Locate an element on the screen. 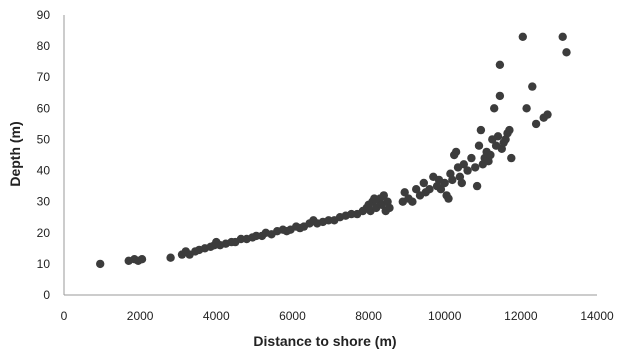 The width and height of the screenshot is (617, 354). y-tick-label: 40 is located at coordinates (44, 171).